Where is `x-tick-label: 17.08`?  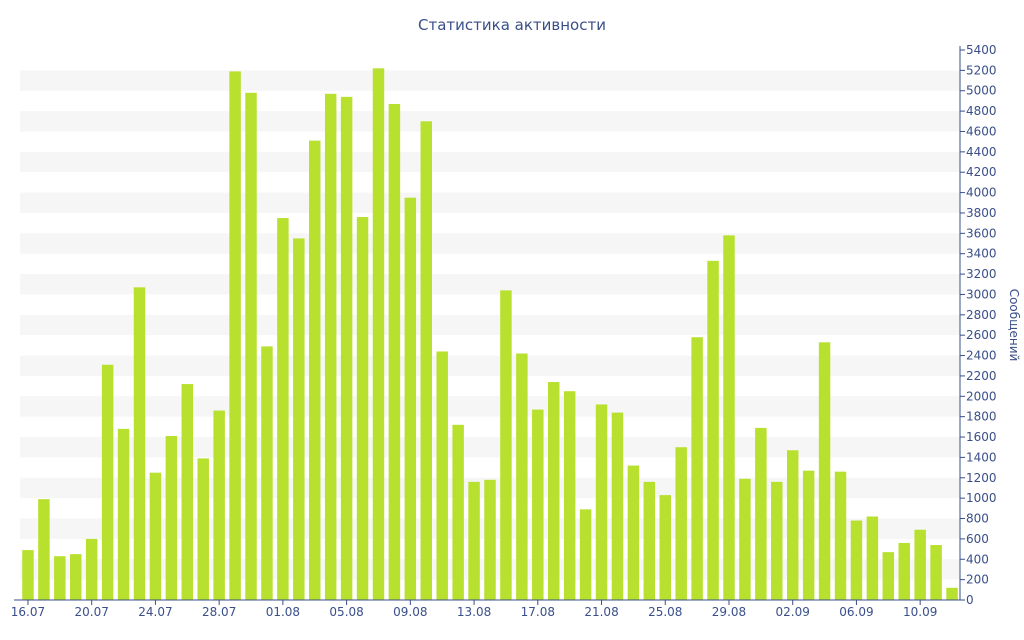 x-tick-label: 17.08 is located at coordinates (538, 612).